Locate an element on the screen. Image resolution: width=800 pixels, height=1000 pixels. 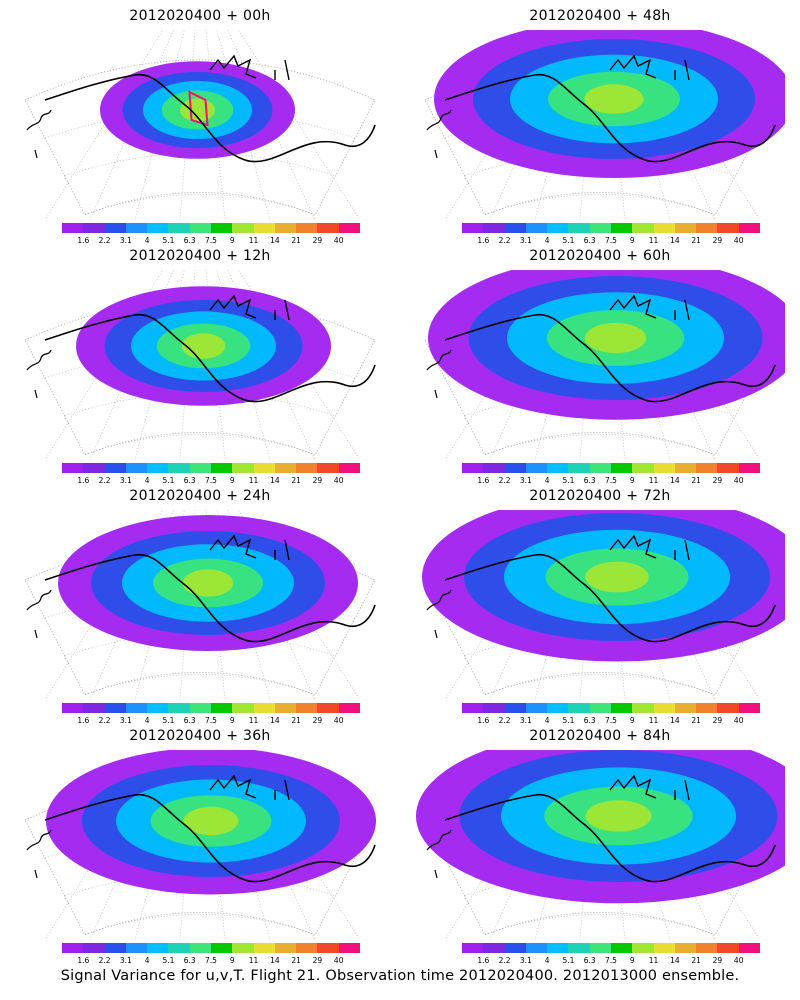
colorbar-labels: 1.6 2.2 3.1 4 5.1 6.3 7.5 9 11 14 21 29 40 is located at coordinates (211, 961).